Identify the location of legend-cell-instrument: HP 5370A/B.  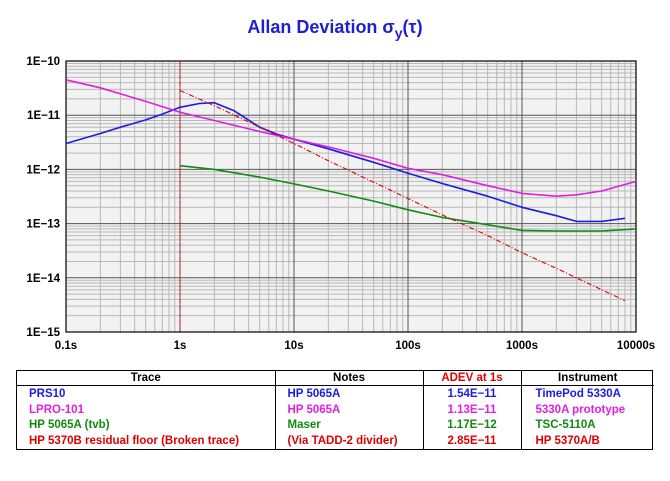
(567, 441).